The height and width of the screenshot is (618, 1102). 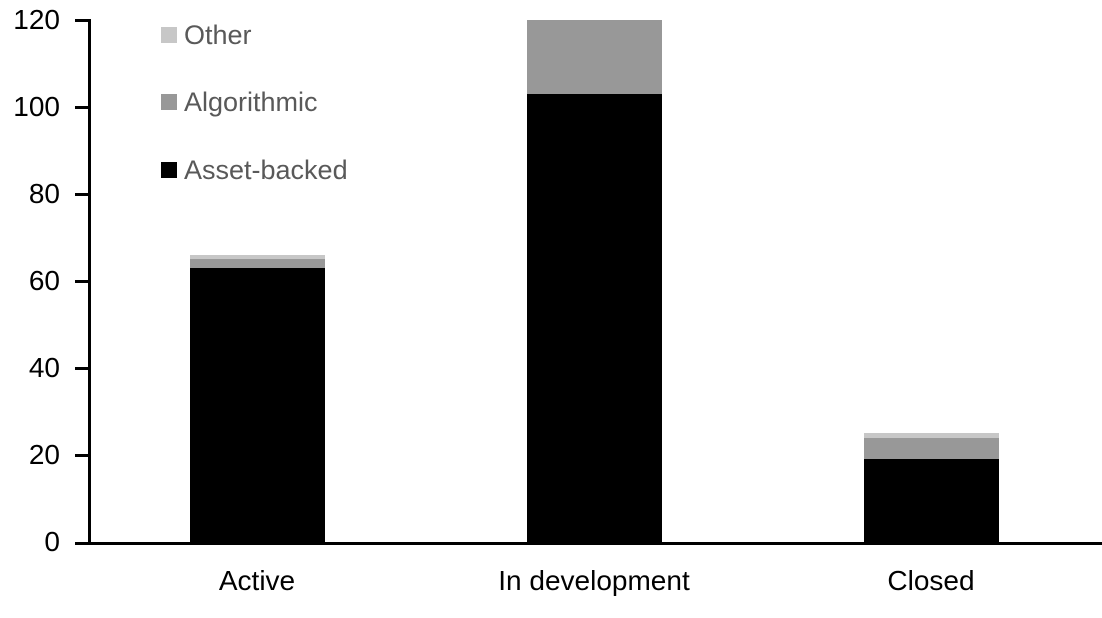 What do you see at coordinates (52, 541) in the screenshot?
I see `y-tick-label: 0` at bounding box center [52, 541].